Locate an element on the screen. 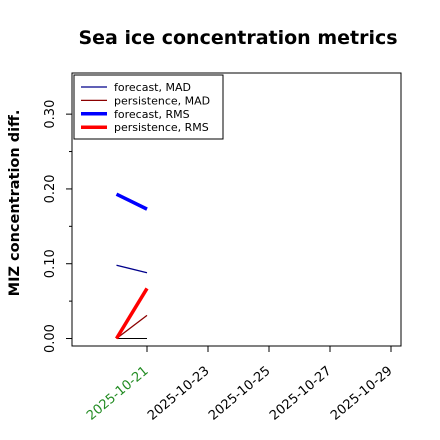  legend-label: persistence, RMS is located at coordinates (161, 127).